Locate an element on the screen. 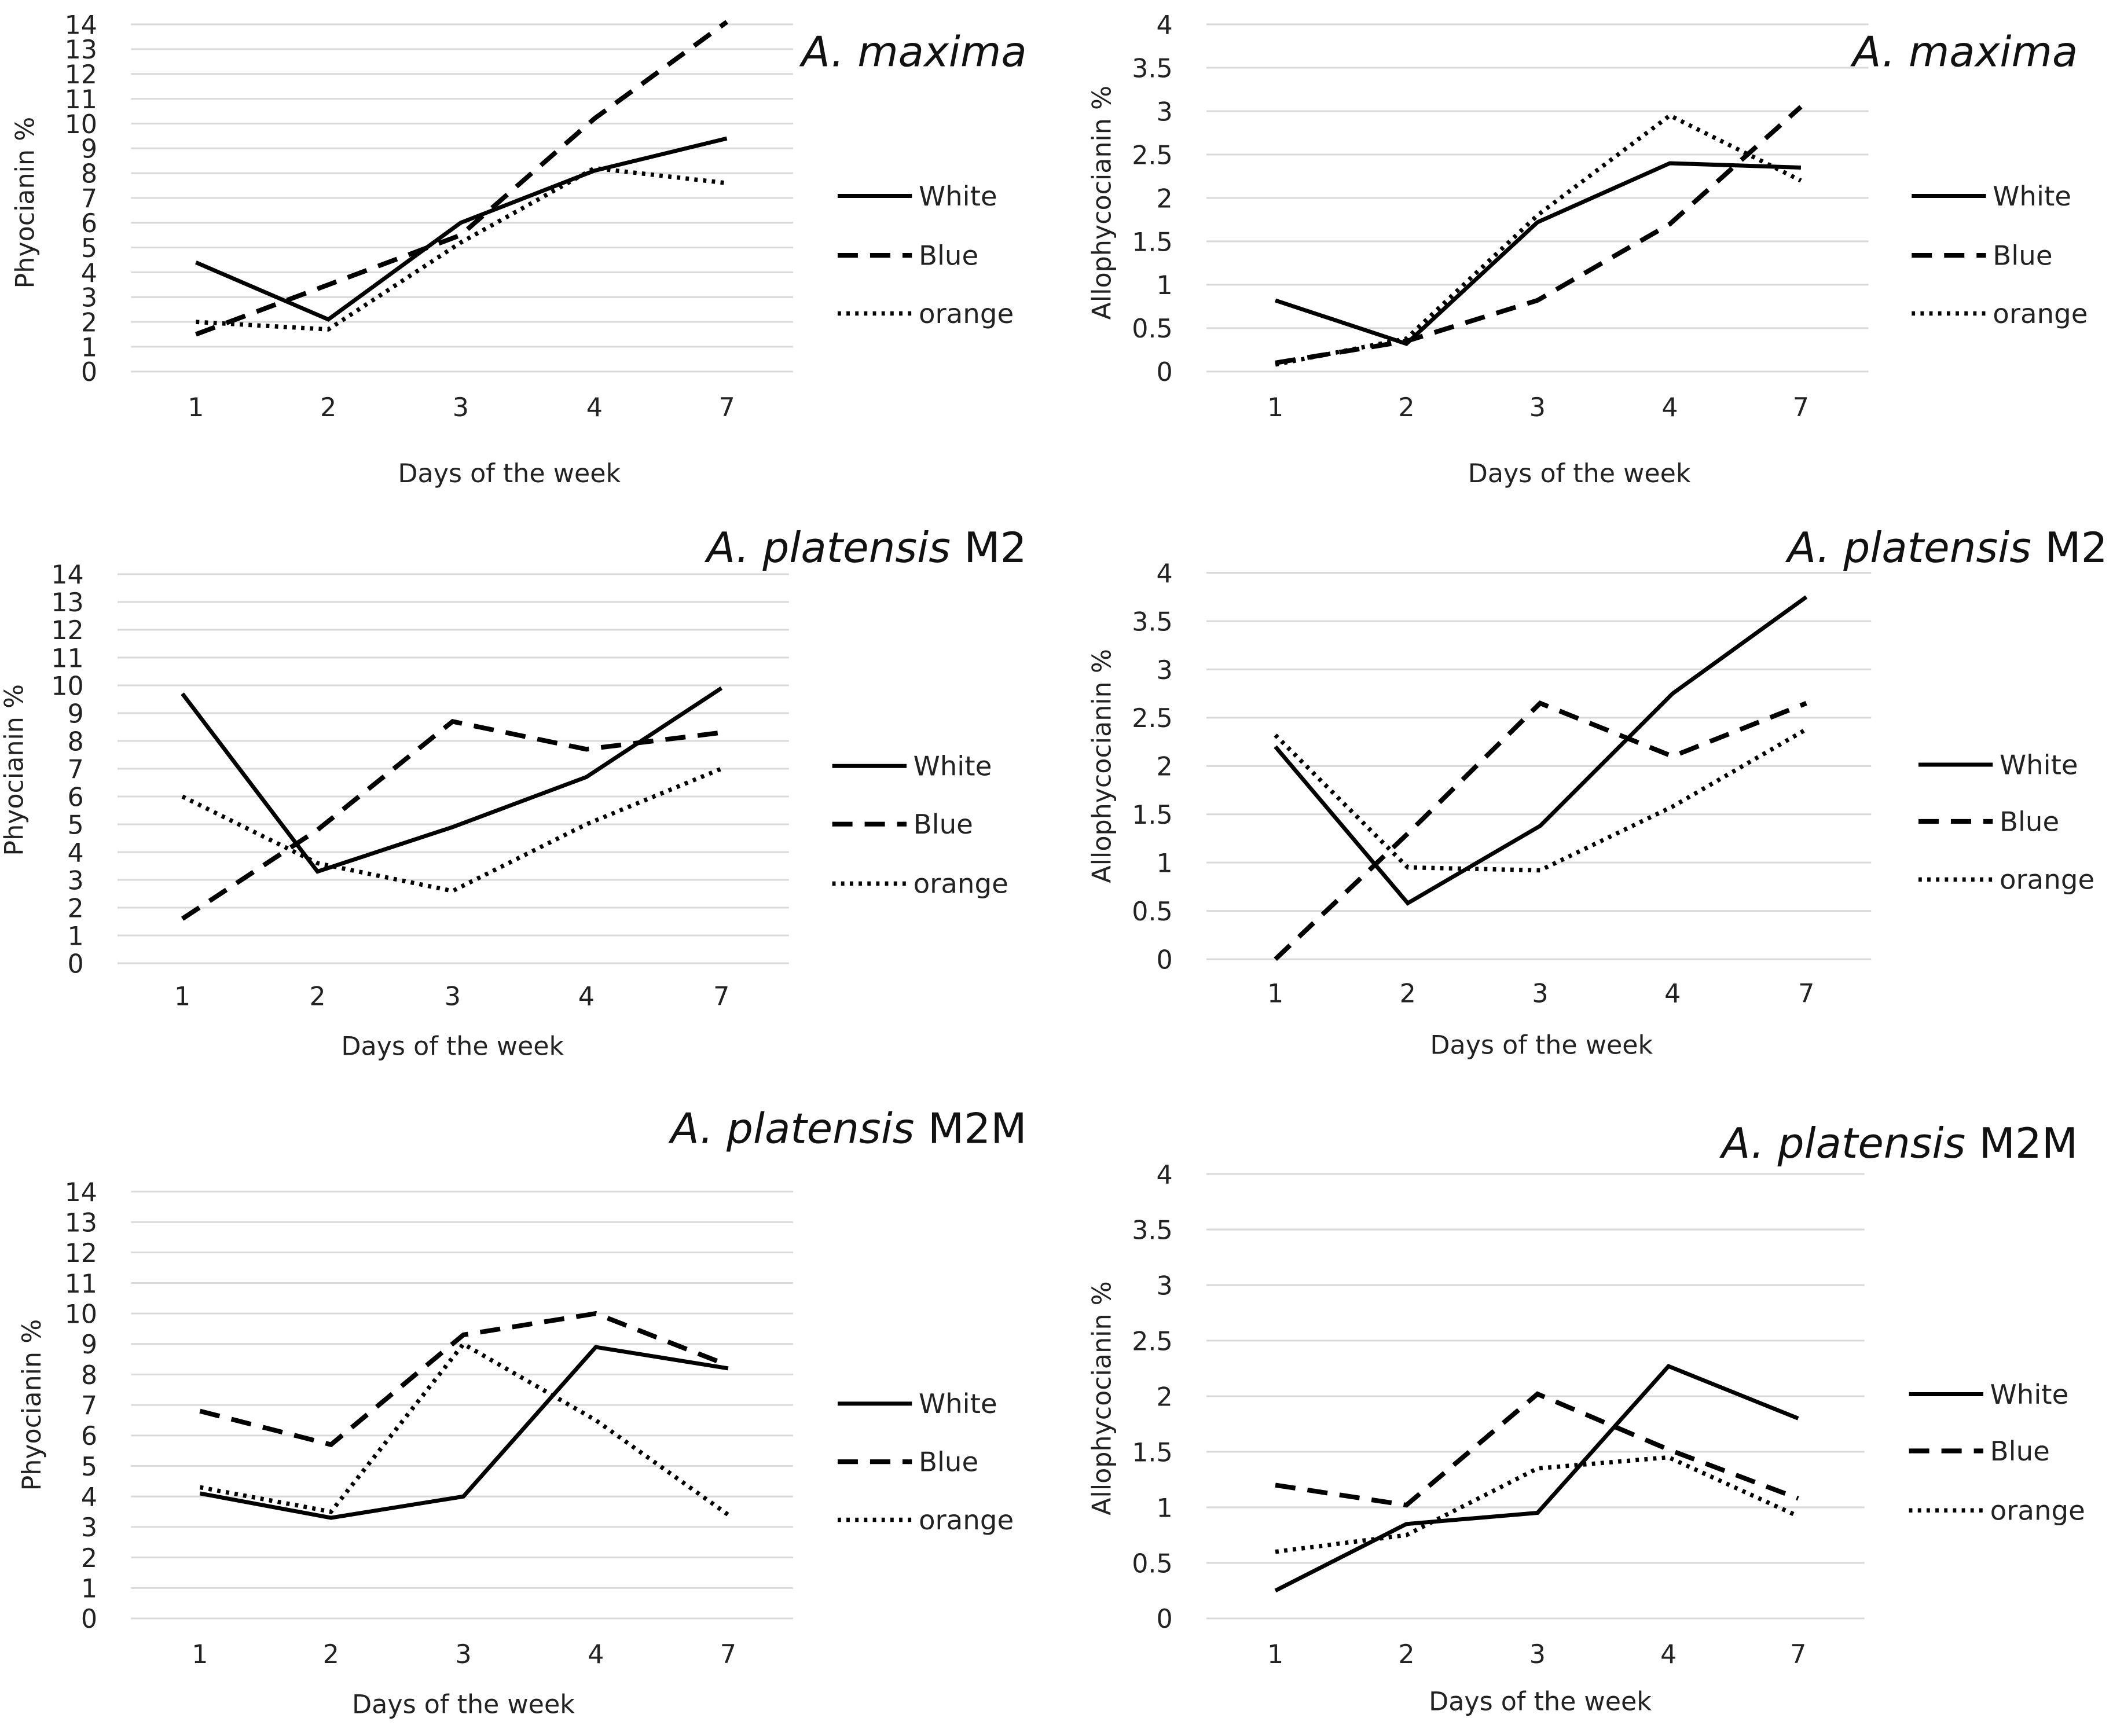 This screenshot has width=2113, height=1736. chart-title: A. platensis M2M is located at coordinates (847, 1128).